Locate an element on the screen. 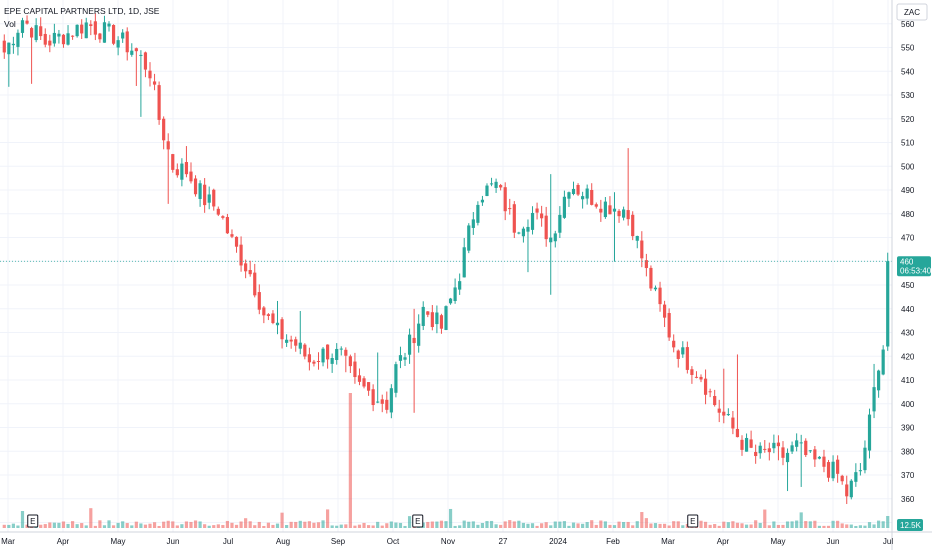  price-tick-label: 450 is located at coordinates (908, 285).